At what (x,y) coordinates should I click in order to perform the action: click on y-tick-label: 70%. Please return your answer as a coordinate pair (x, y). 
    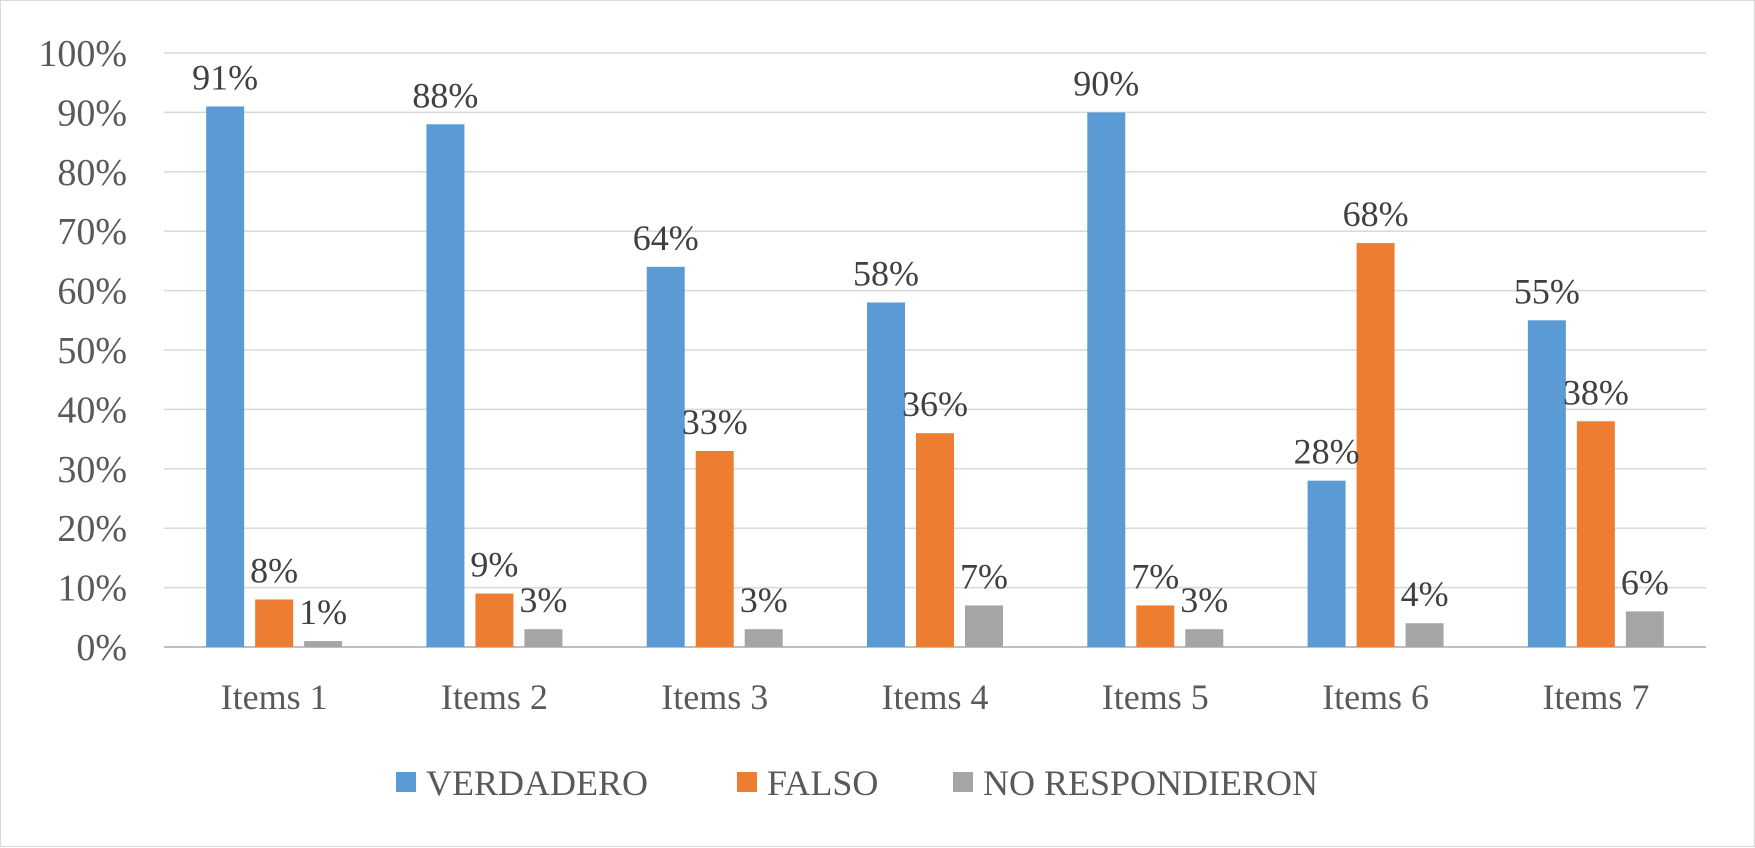
    Looking at the image, I should click on (92, 232).